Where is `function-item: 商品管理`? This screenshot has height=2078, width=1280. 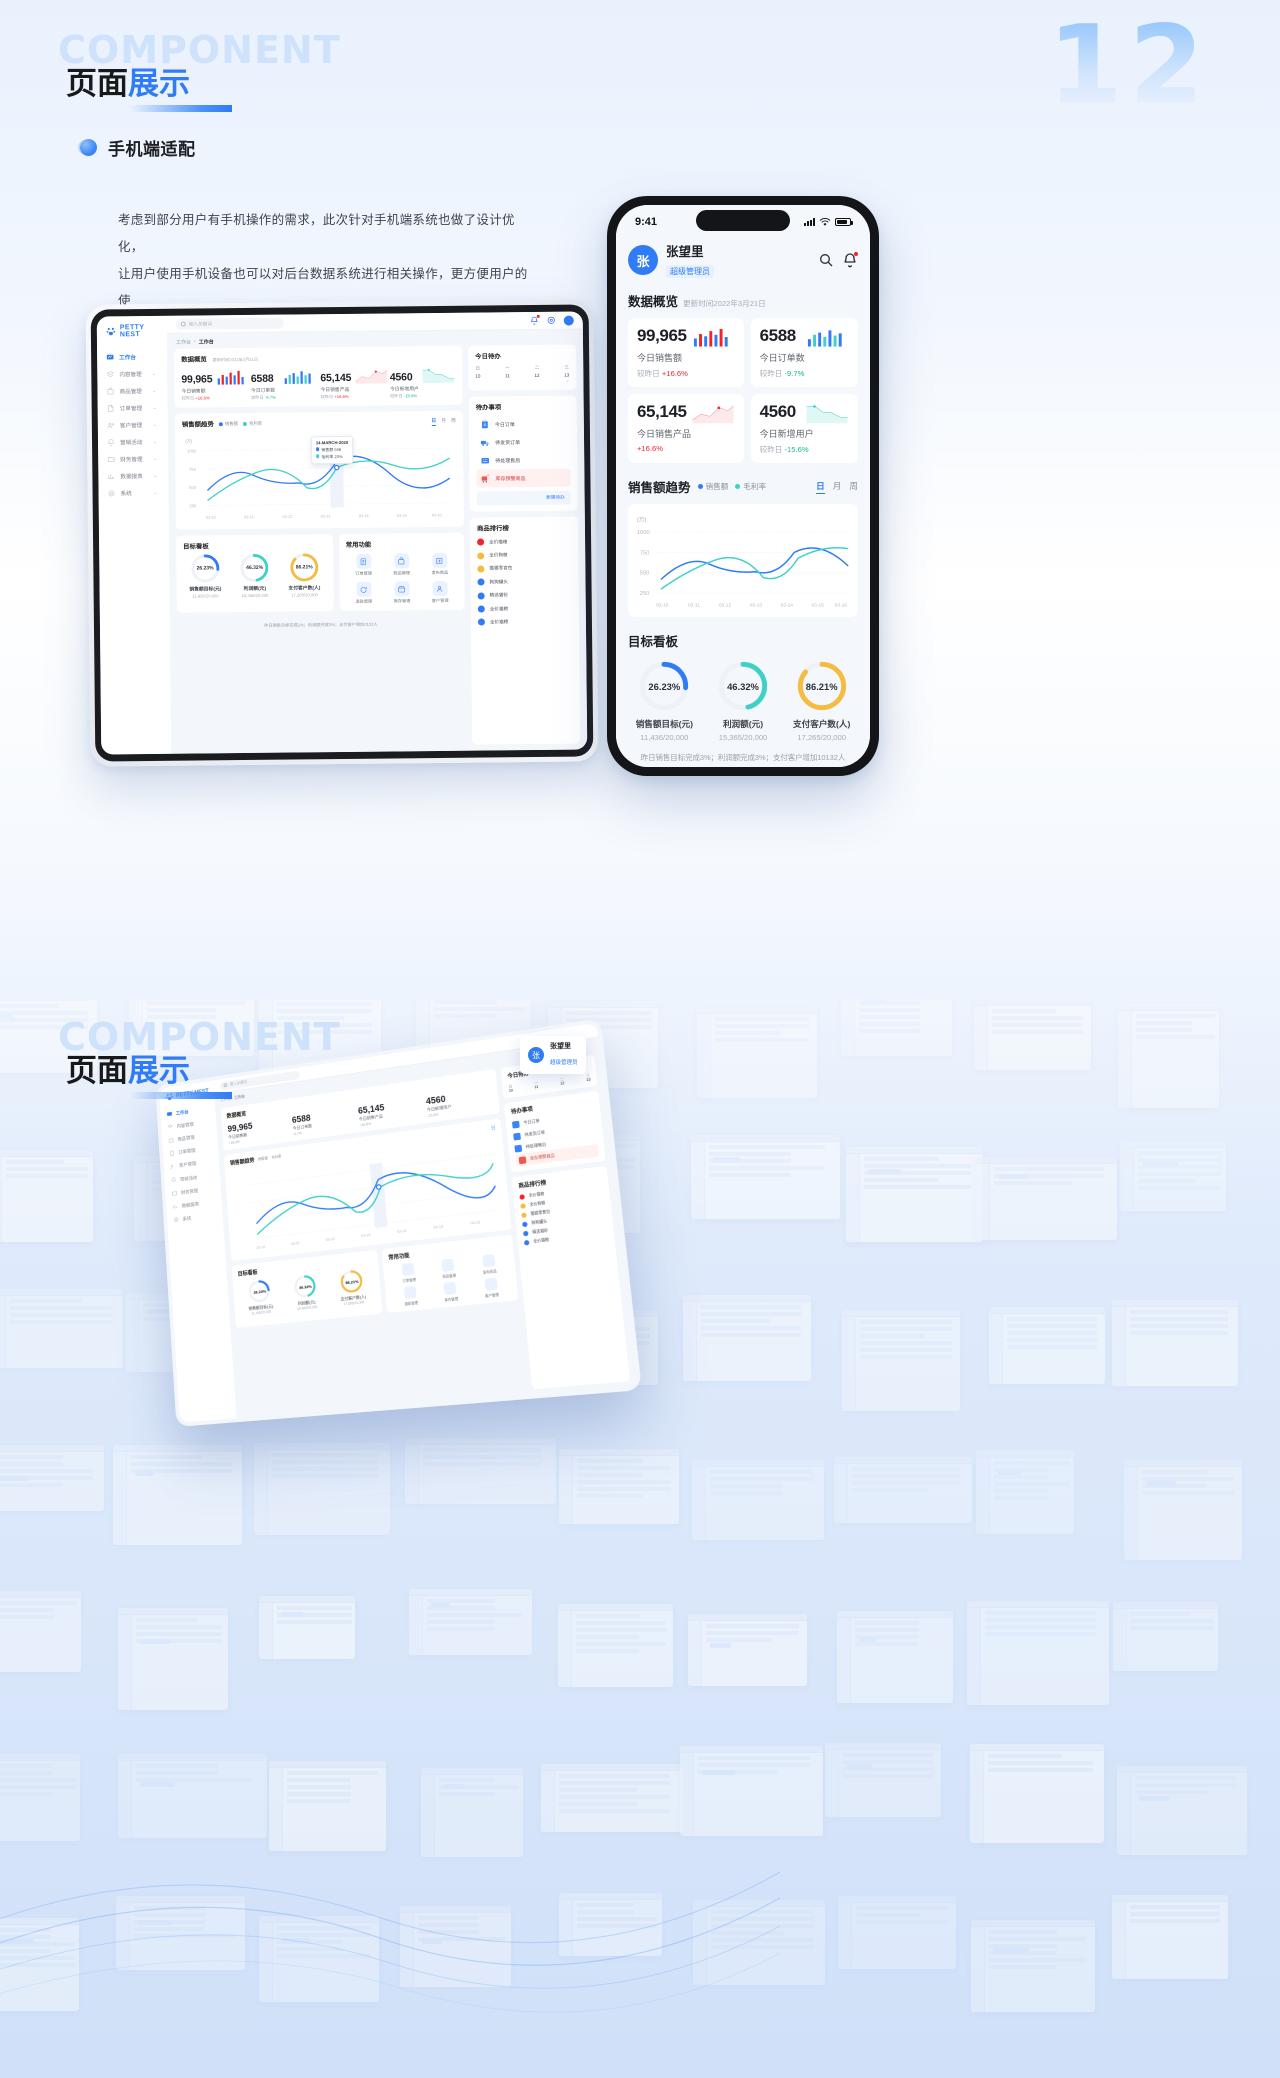 function-item: 商品管理 is located at coordinates (449, 1268).